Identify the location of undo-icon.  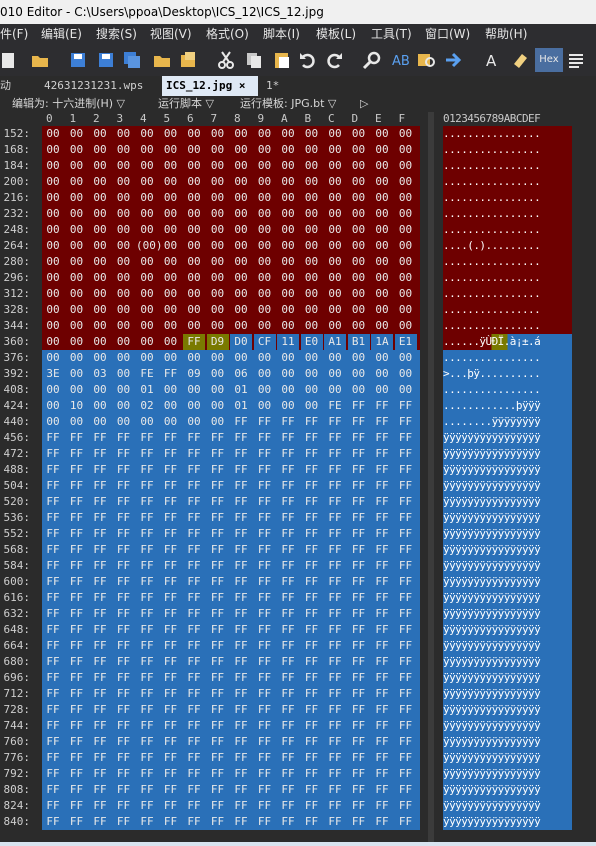
(308, 60).